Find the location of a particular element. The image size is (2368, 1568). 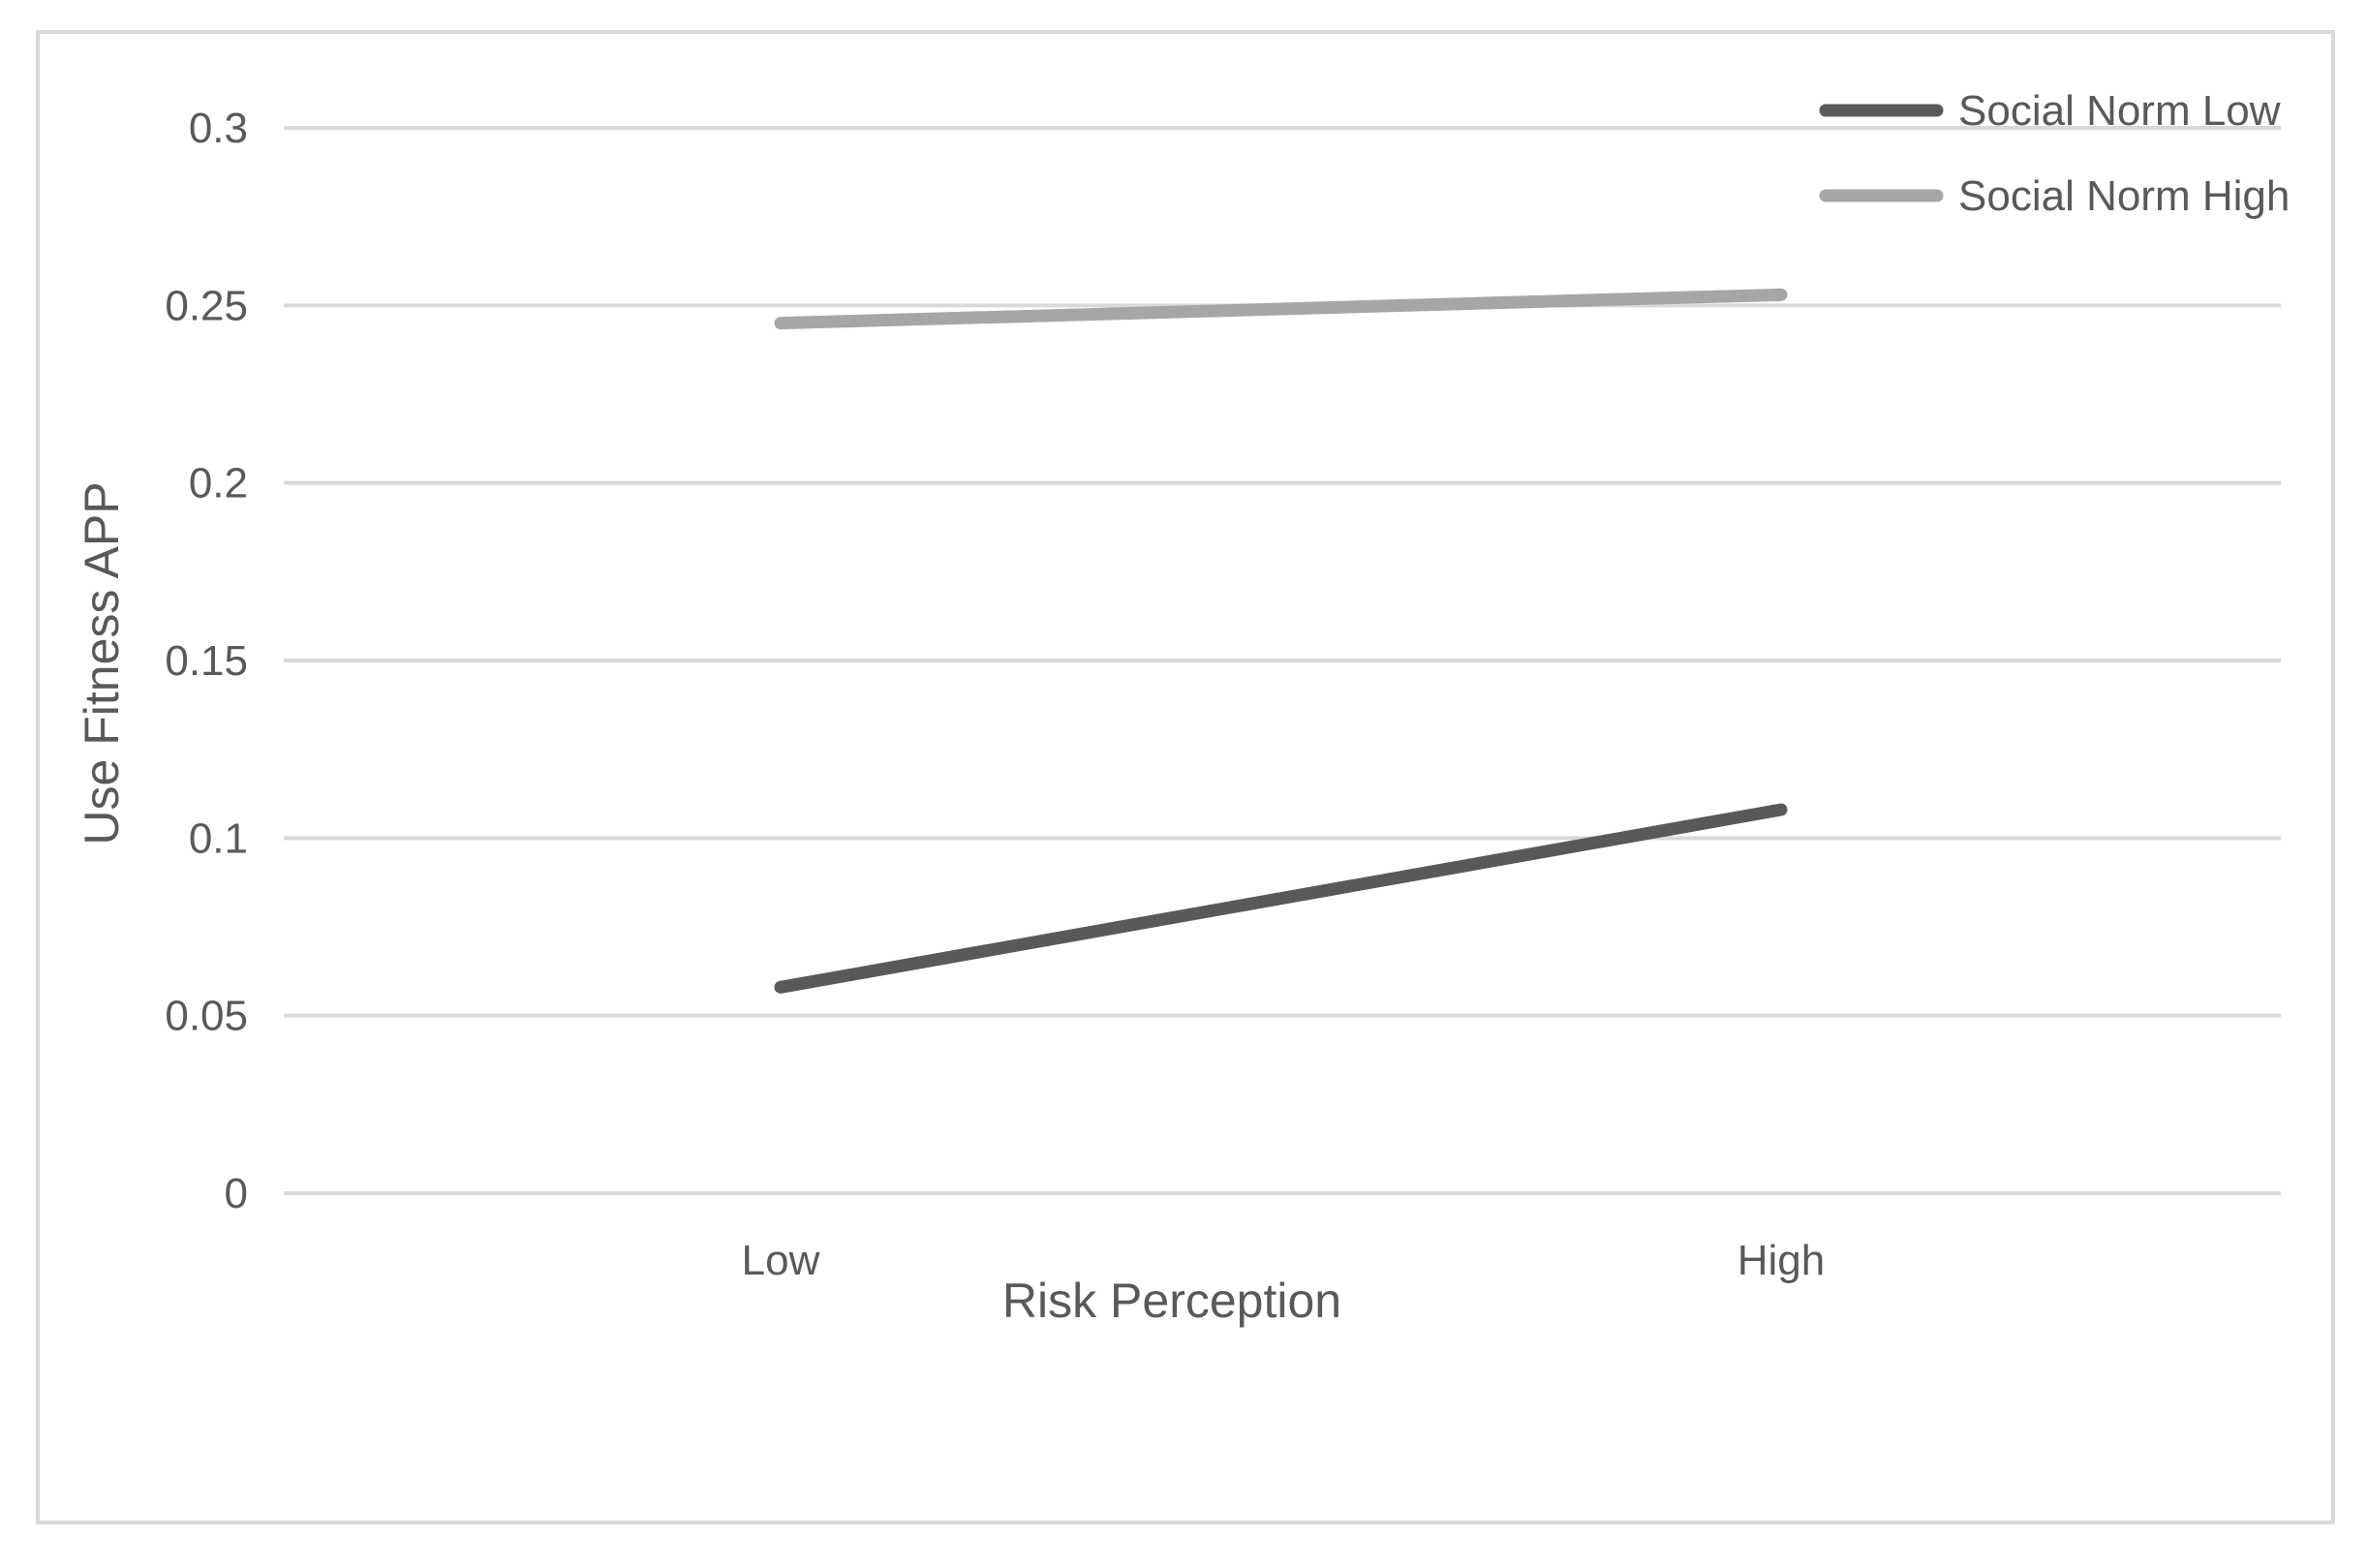

x-axis-ticks: Low High is located at coordinates (1284, 1260).